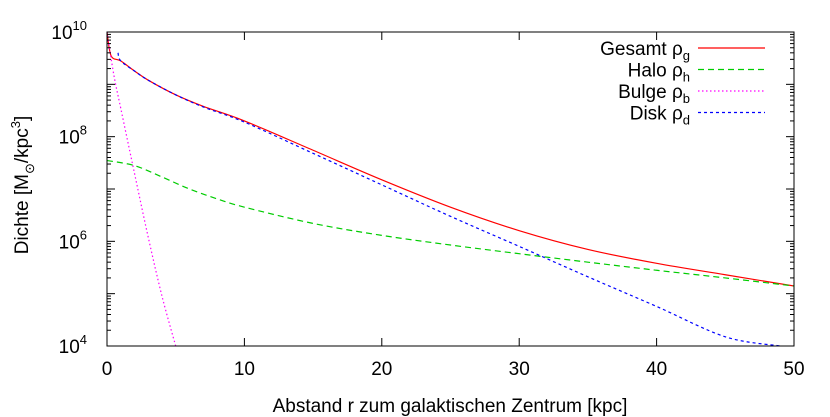  I want to click on x-tick-label: 50, so click(793, 369).